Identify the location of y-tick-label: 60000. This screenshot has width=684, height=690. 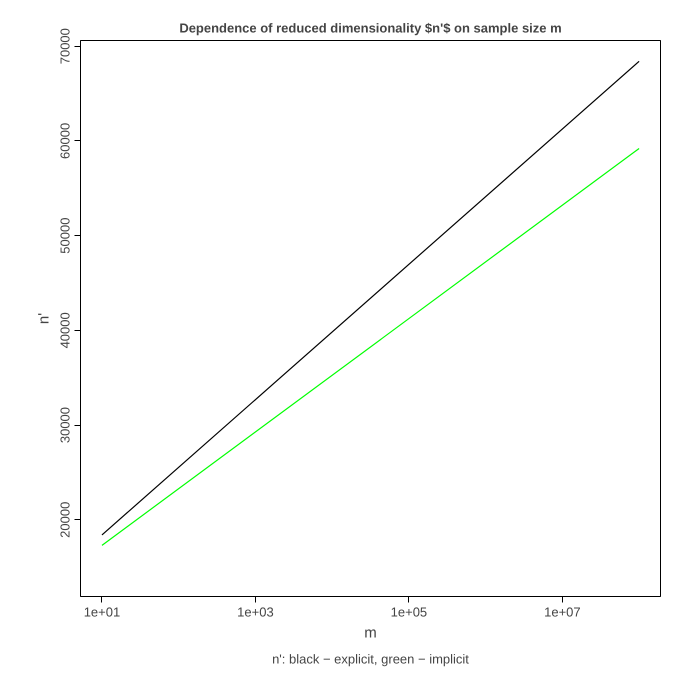
(65, 140).